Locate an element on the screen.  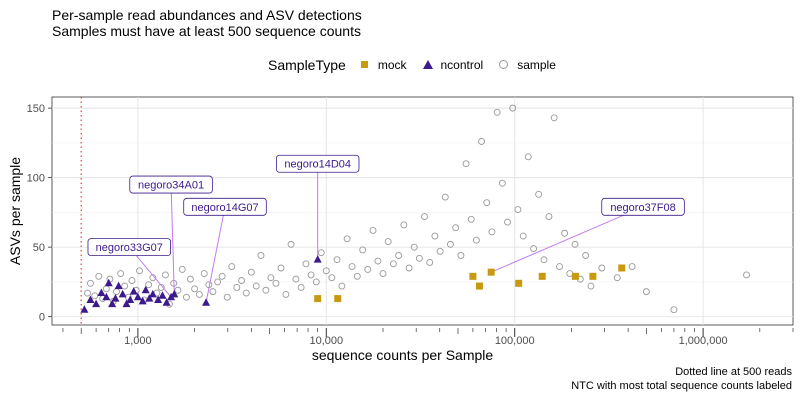
legend-title: SampleType is located at coordinates (307, 65).